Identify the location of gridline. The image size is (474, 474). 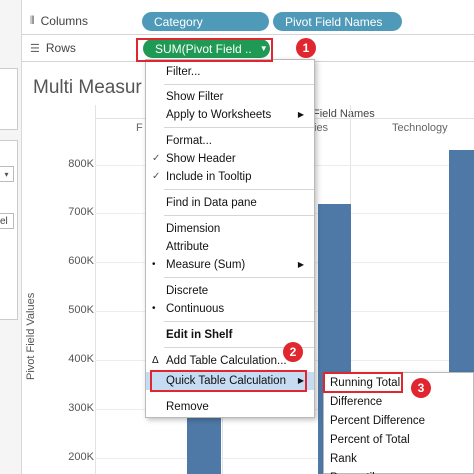
(284, 458).